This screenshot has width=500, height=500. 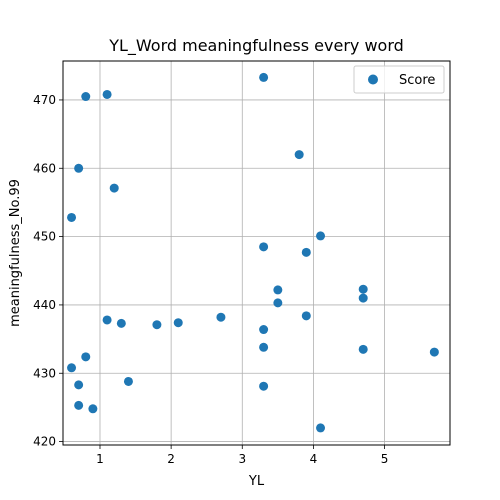 I want to click on legend-label: Score, so click(x=417, y=80).